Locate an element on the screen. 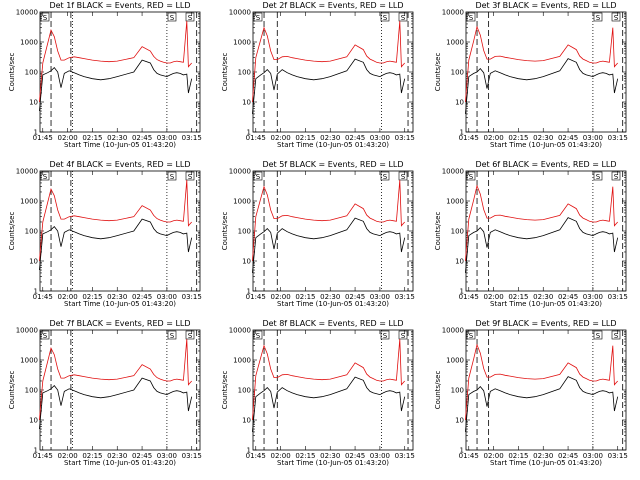 The height and width of the screenshot is (480, 640). chart-title: Det 5f BLACK = Events, RED = LLD is located at coordinates (332, 164).